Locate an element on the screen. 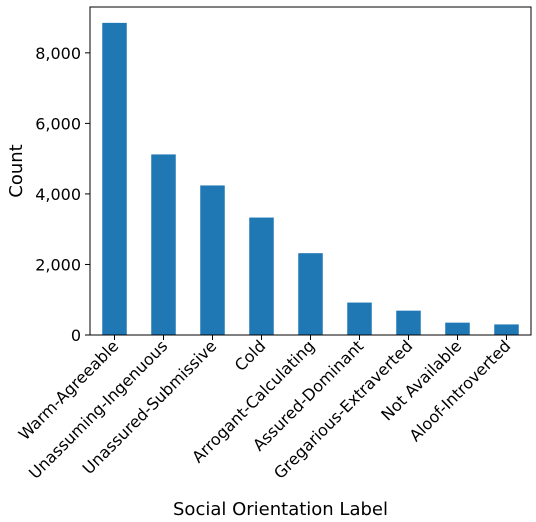  bar-assured-dominant is located at coordinates (359, 318).